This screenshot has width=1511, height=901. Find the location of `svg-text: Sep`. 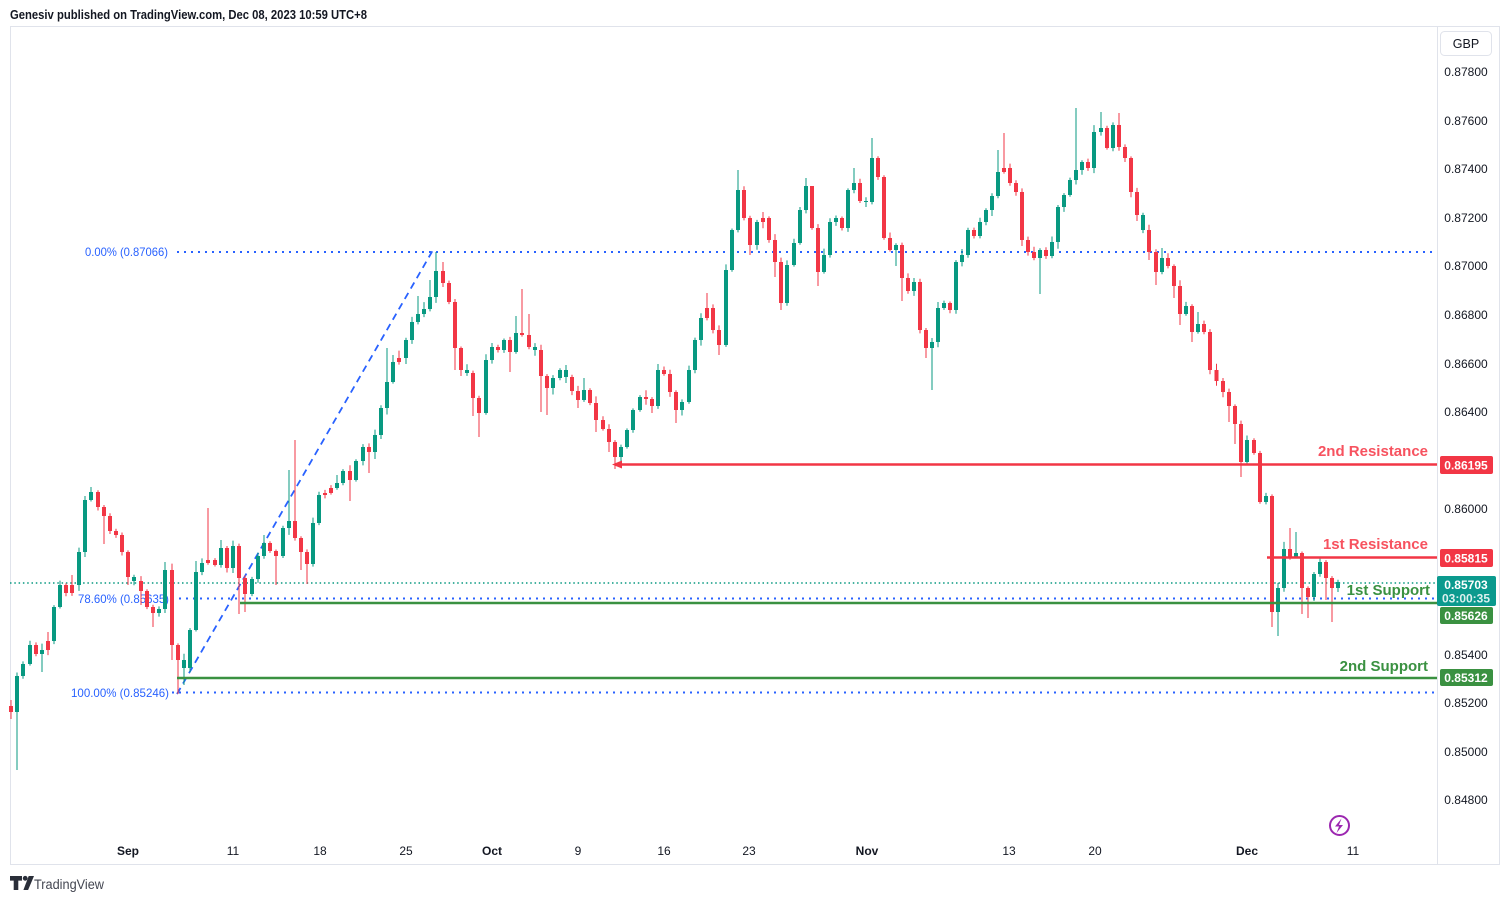

svg-text: Sep is located at coordinates (128, 851).